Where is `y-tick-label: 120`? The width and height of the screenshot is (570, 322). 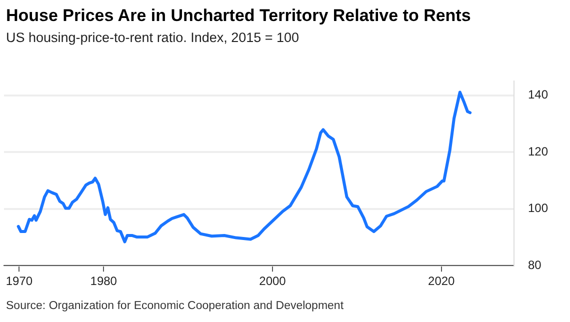
y-tick-label: 120 is located at coordinates (538, 151).